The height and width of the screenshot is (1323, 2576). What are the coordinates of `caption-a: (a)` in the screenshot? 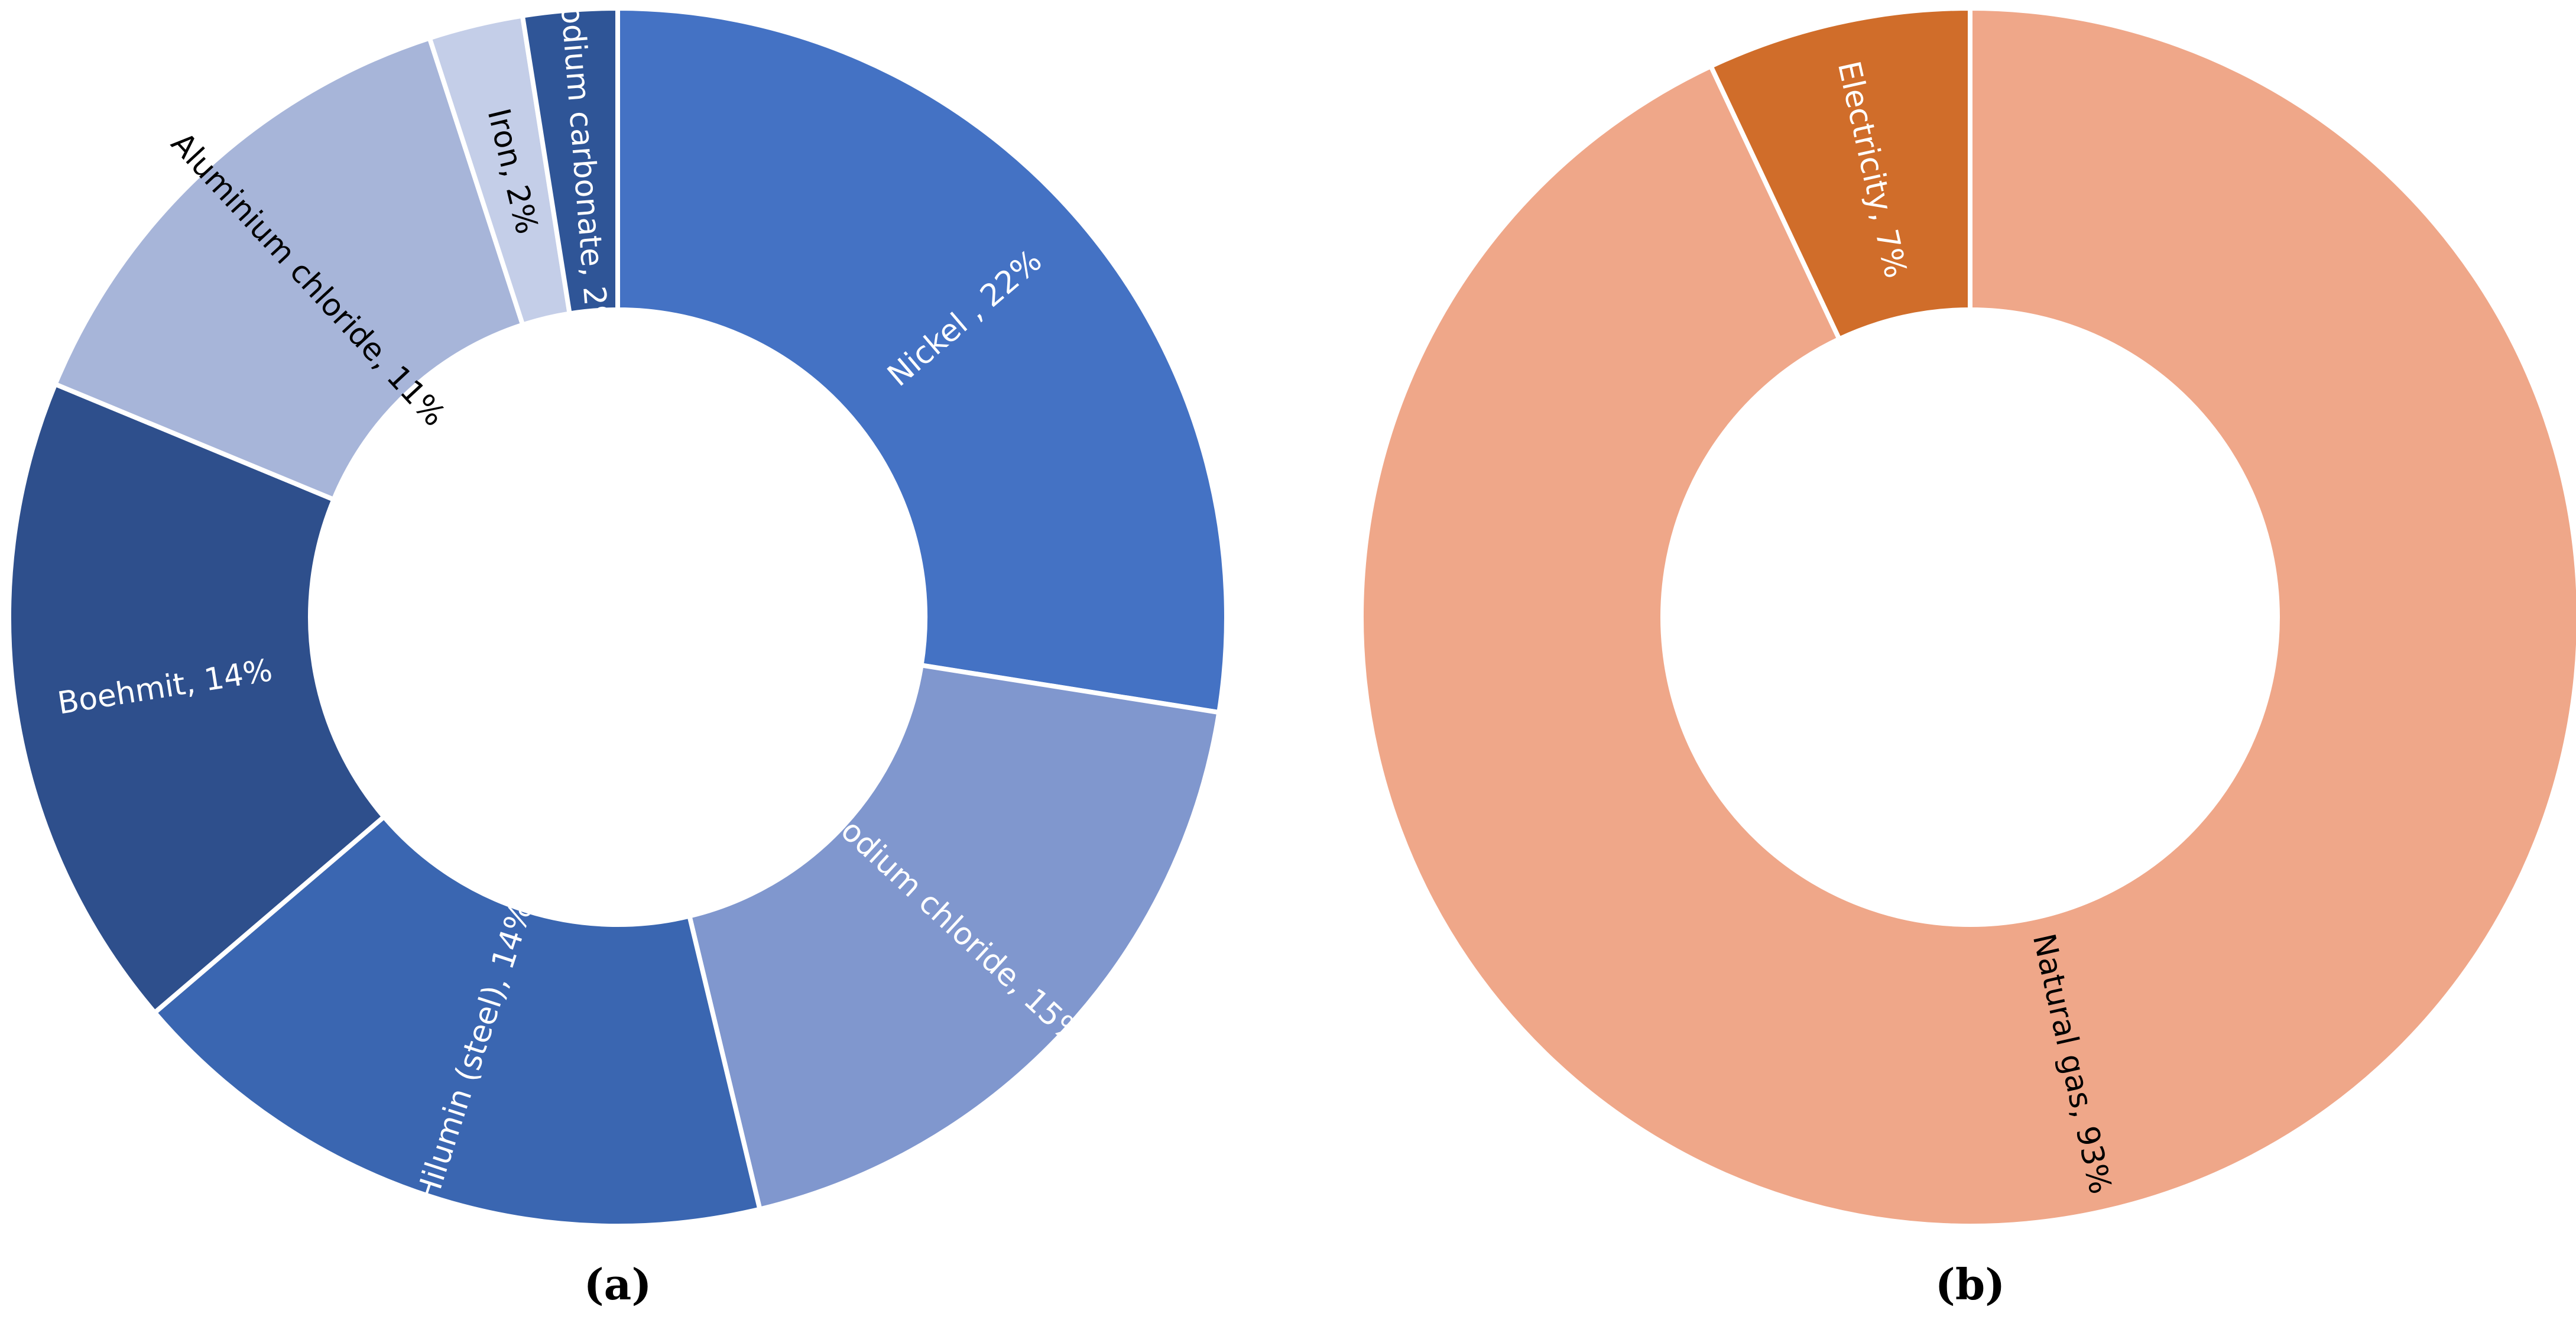 It's located at (618, 1284).